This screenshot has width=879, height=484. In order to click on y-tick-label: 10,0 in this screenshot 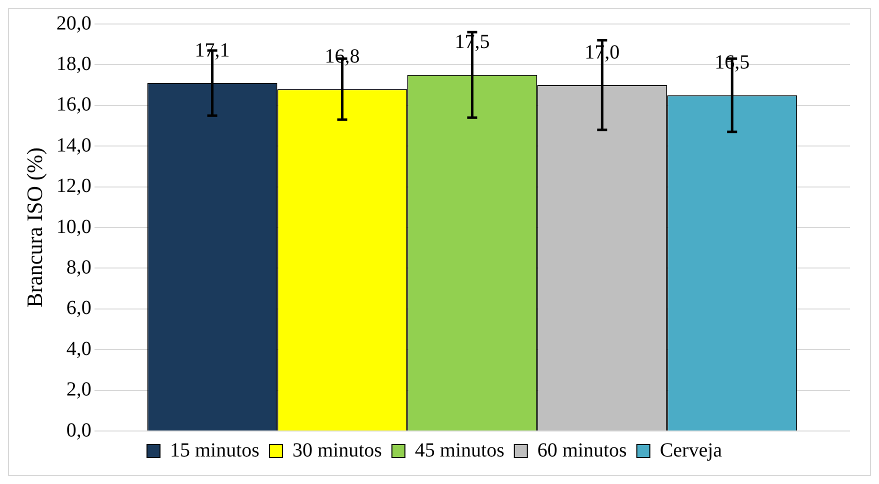, I will do `click(74, 227)`.